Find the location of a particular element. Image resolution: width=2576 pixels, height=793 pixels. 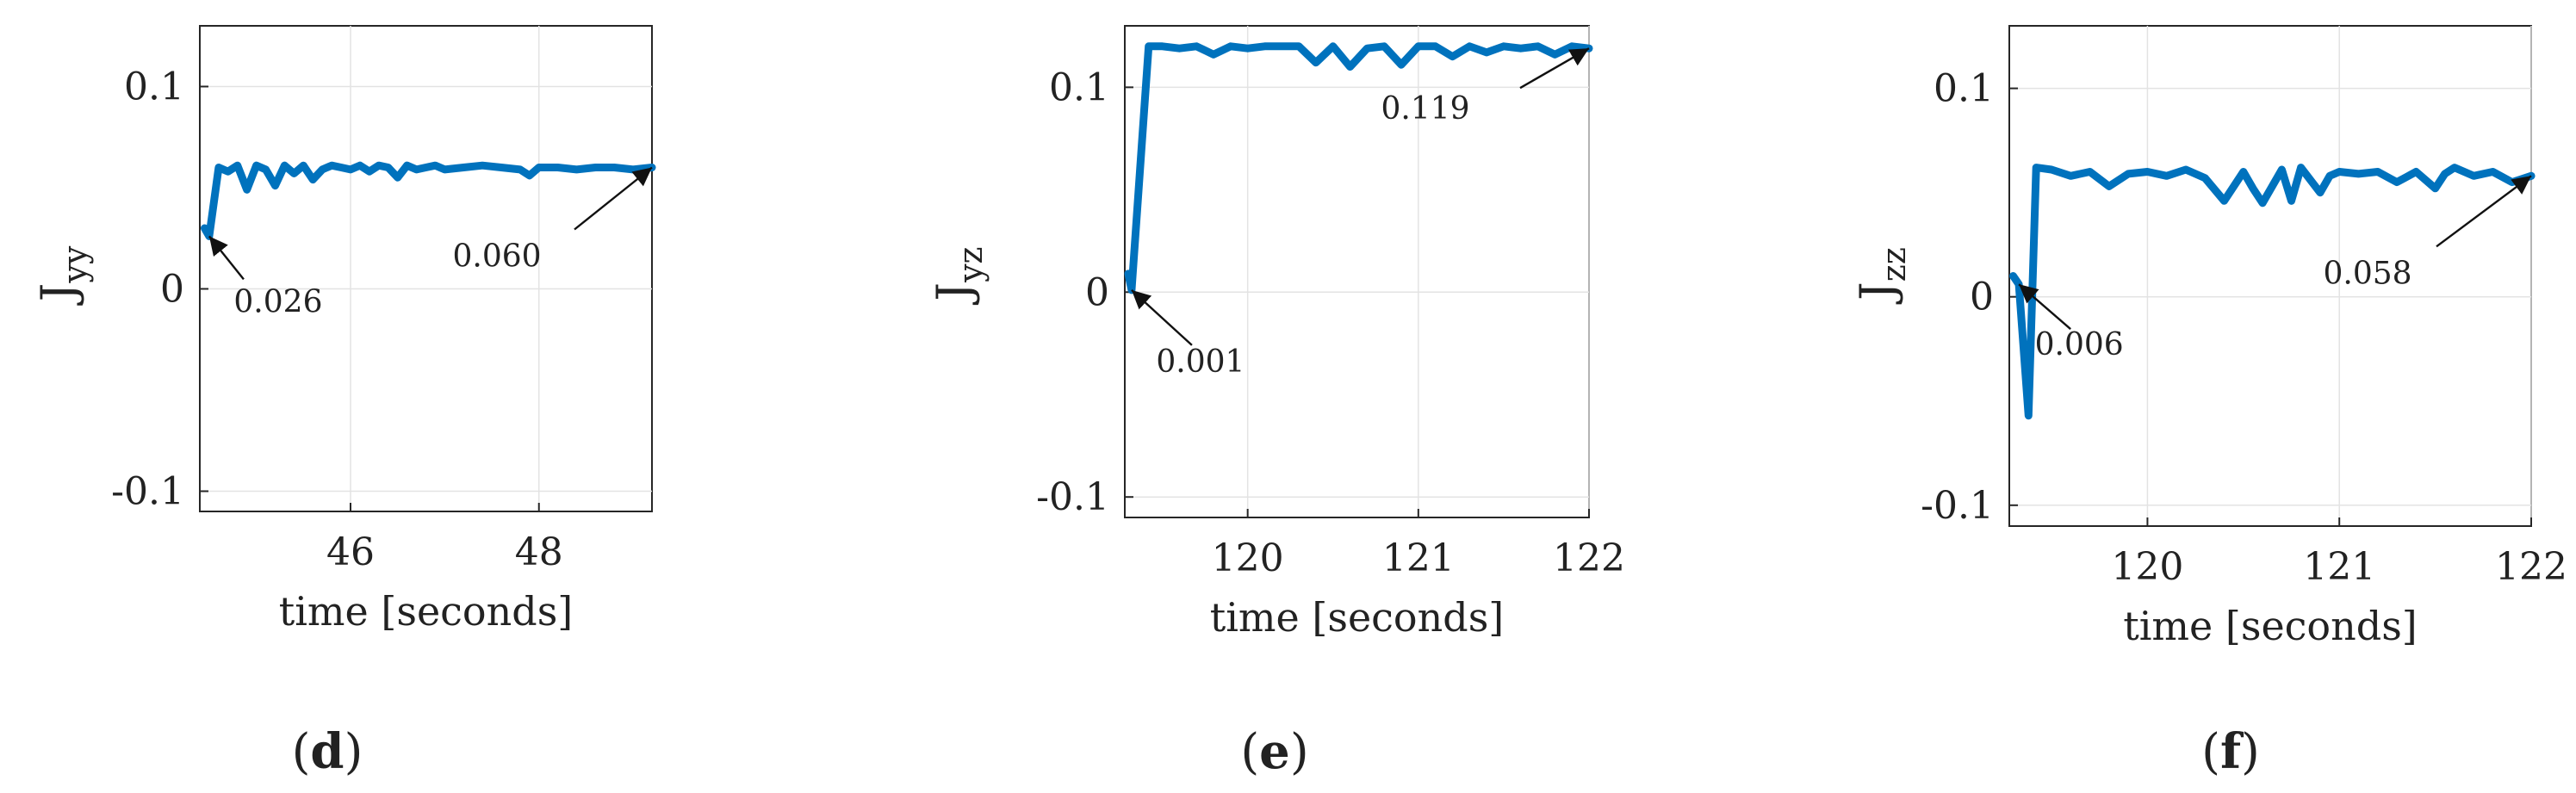

annotation-label: 0.119 is located at coordinates (1425, 109).